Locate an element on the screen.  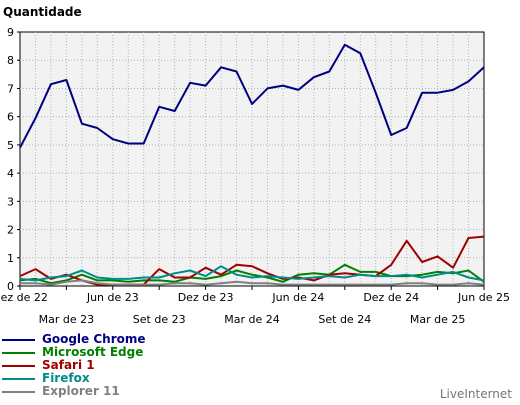
y-tick-label: 9 is located at coordinates (10, 32).